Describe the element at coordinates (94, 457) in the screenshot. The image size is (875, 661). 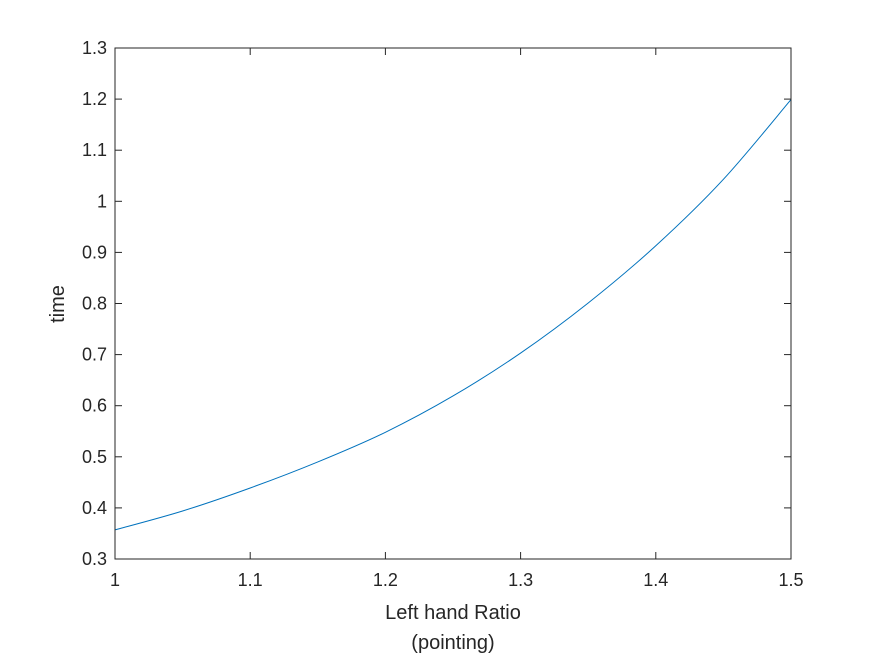
I see `y-tick-label: 0.5` at that location.